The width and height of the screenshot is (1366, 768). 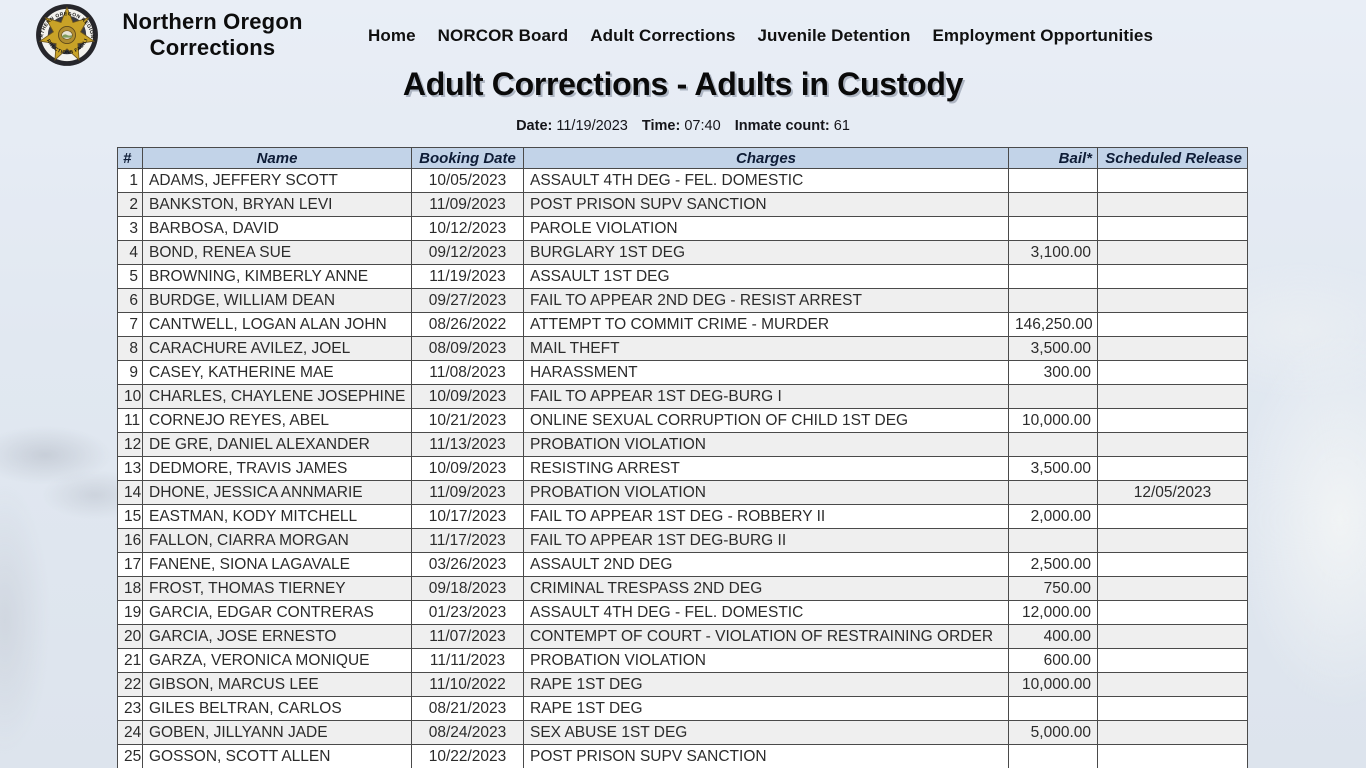 I want to click on cell-booking-date: 10/09/2023, so click(x=467, y=468).